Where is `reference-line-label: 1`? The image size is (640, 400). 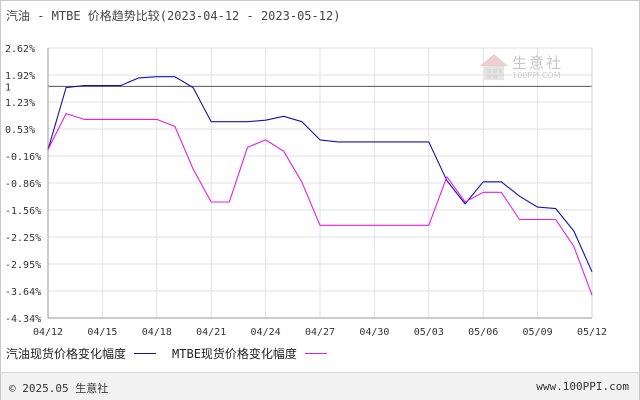 reference-line-label: 1 is located at coordinates (8, 87).